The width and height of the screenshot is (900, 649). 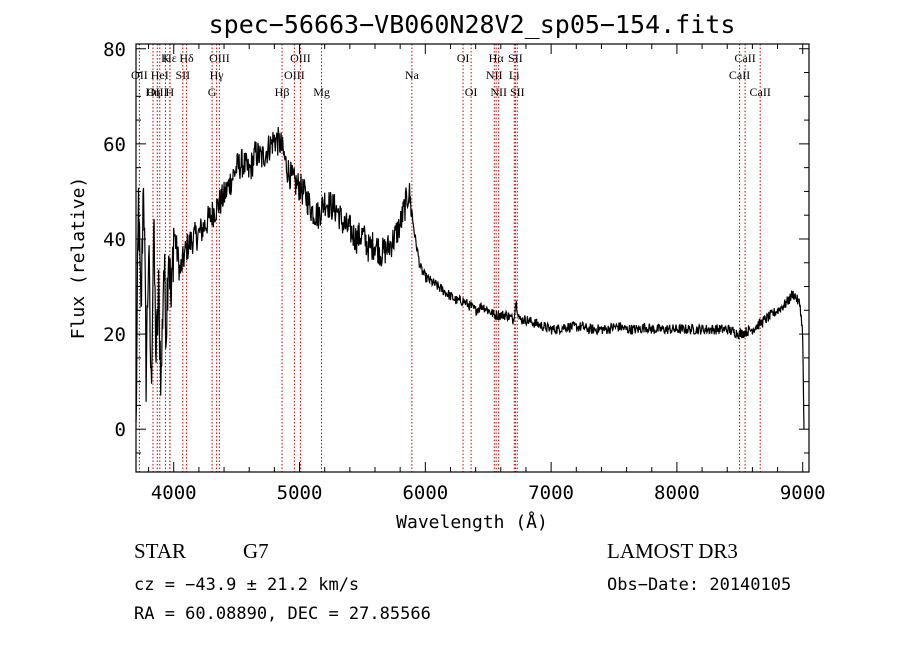 I want to click on x-tick-label: 5000, so click(x=300, y=493).